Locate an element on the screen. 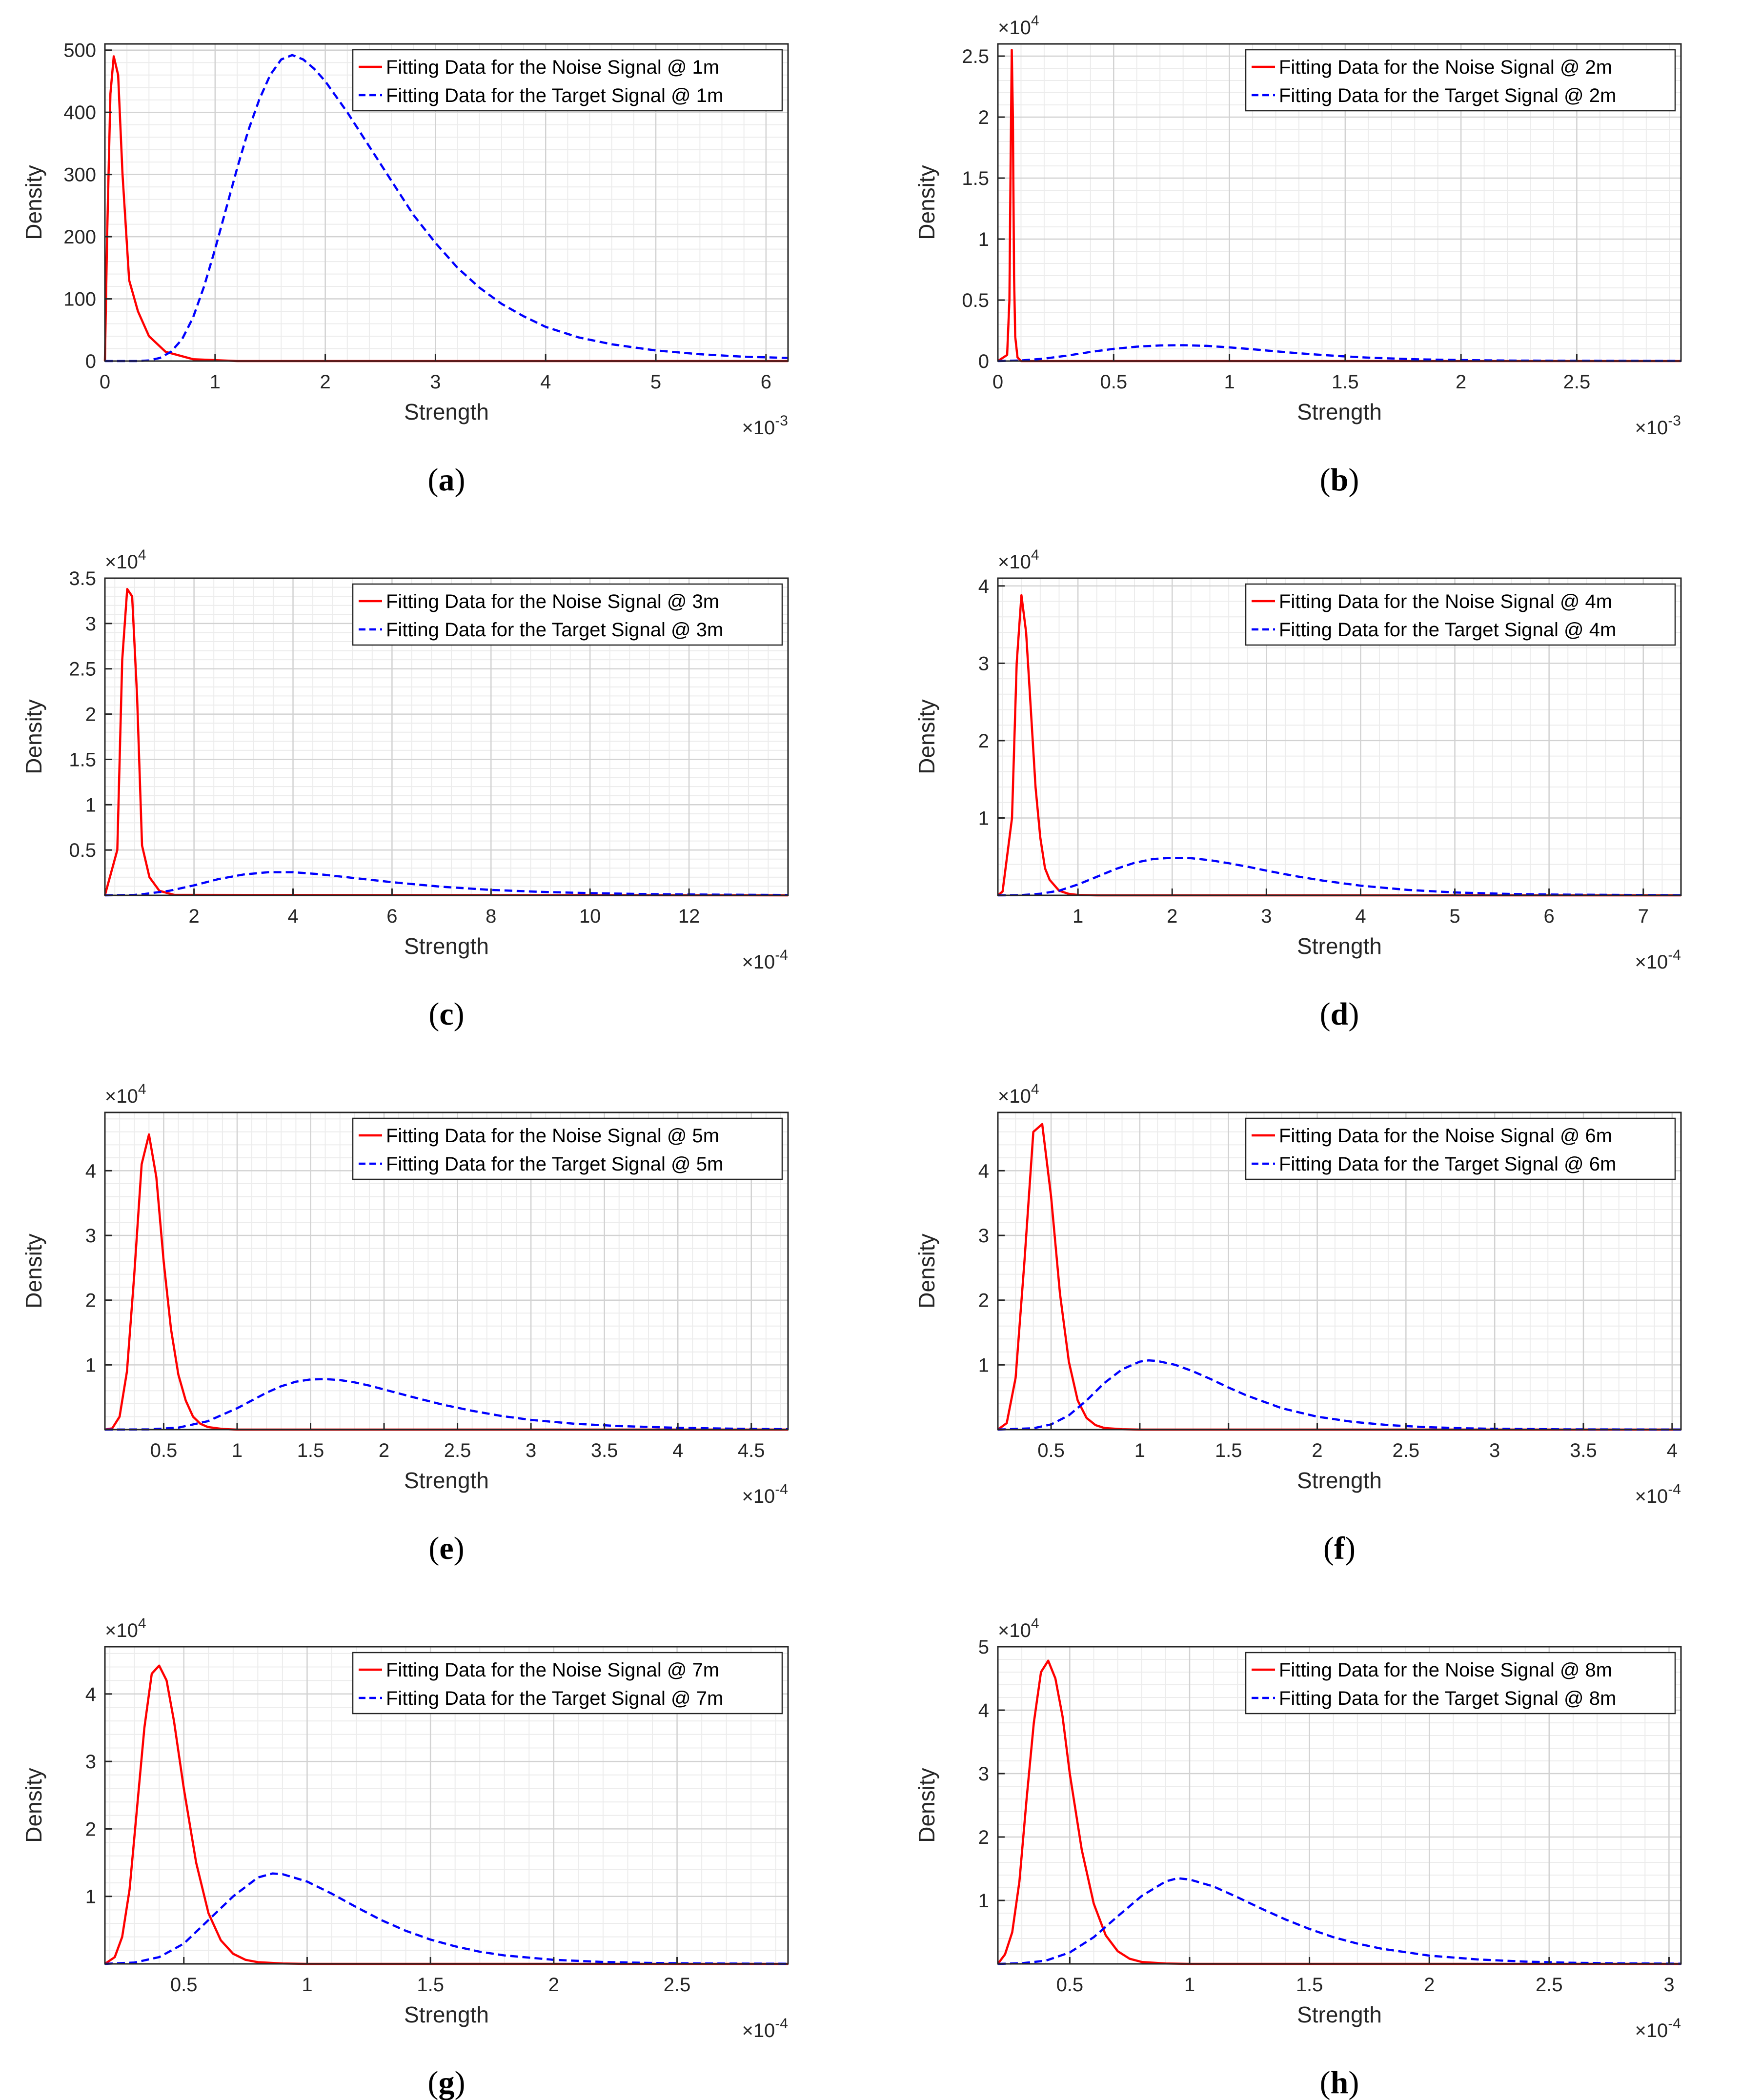 The height and width of the screenshot is (2100, 1741). x-tick-label: 5 is located at coordinates (1454, 916).